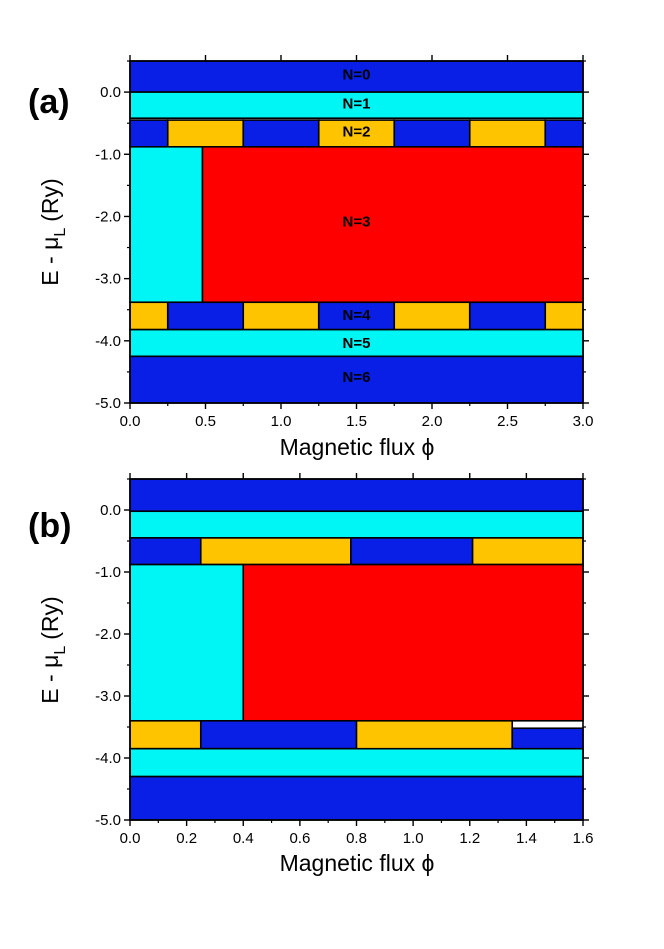 This screenshot has height=949, width=664. Describe the element at coordinates (50, 679) in the screenshot. I see `panel-b-y-label-main: E - μ` at that location.